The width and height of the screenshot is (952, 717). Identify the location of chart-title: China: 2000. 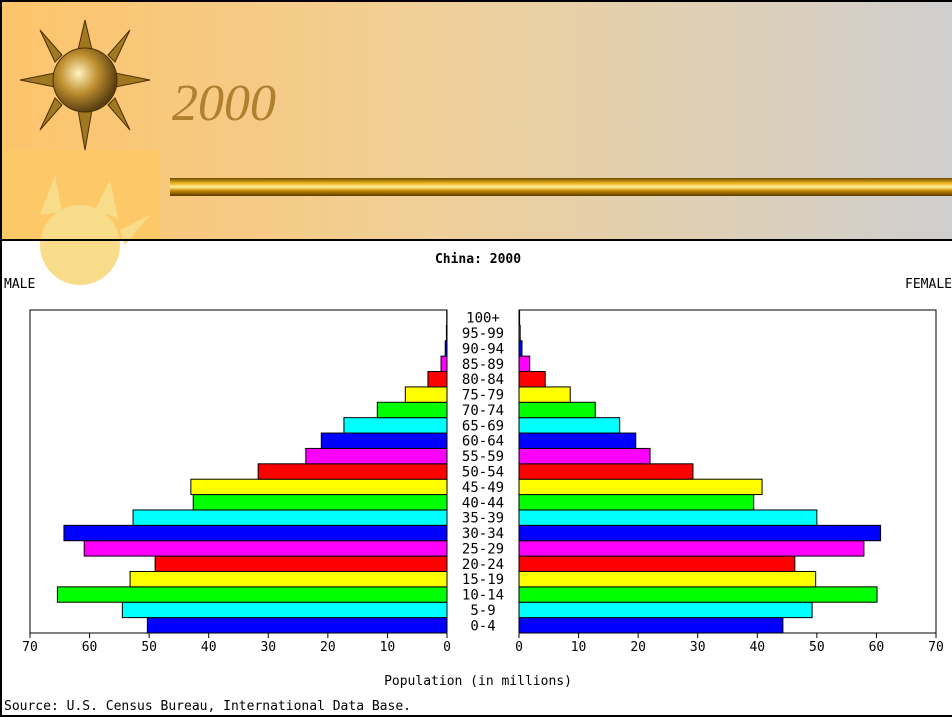
(478, 259).